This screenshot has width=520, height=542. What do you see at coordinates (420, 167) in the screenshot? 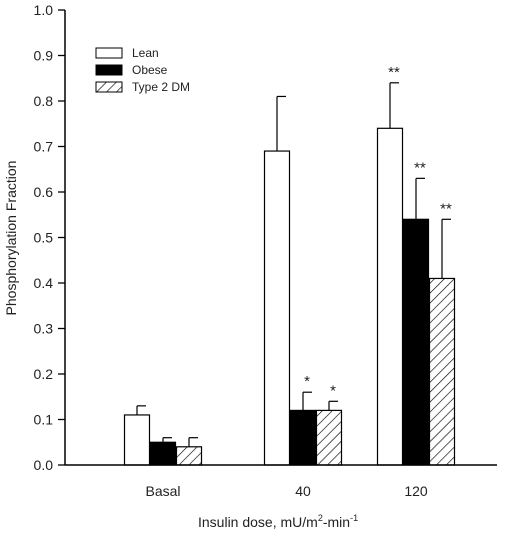
I see `significance-obese-120: **` at bounding box center [420, 167].